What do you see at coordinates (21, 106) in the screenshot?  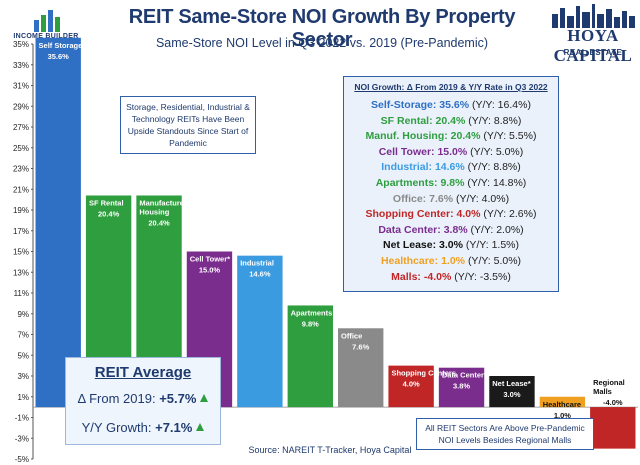 I see `y-tick-label: 29%` at bounding box center [21, 106].